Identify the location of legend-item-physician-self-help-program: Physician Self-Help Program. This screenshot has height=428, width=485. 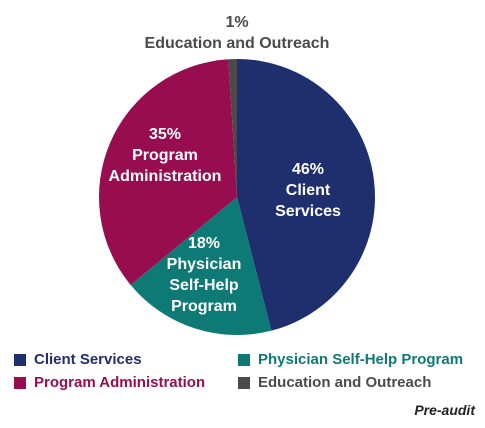
(350, 359).